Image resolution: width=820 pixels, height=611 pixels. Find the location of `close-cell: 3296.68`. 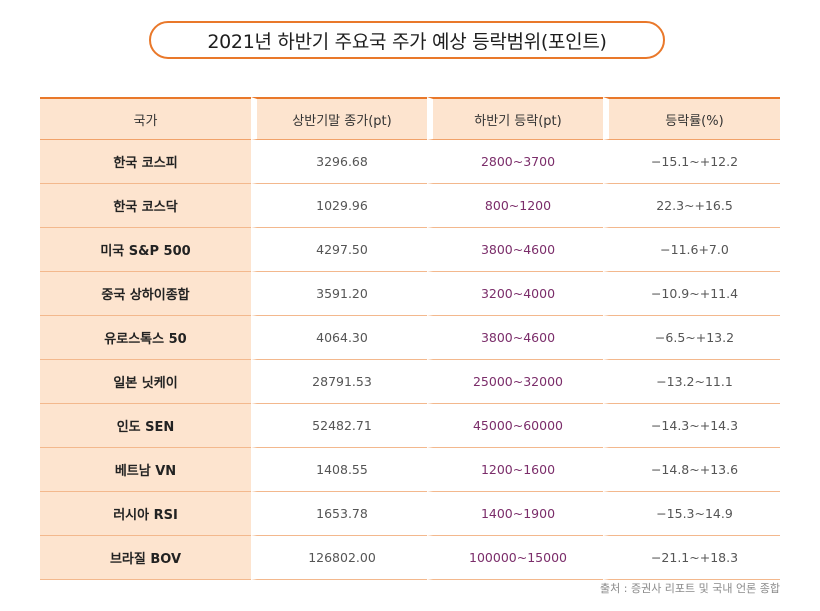

close-cell: 3296.68 is located at coordinates (339, 162).